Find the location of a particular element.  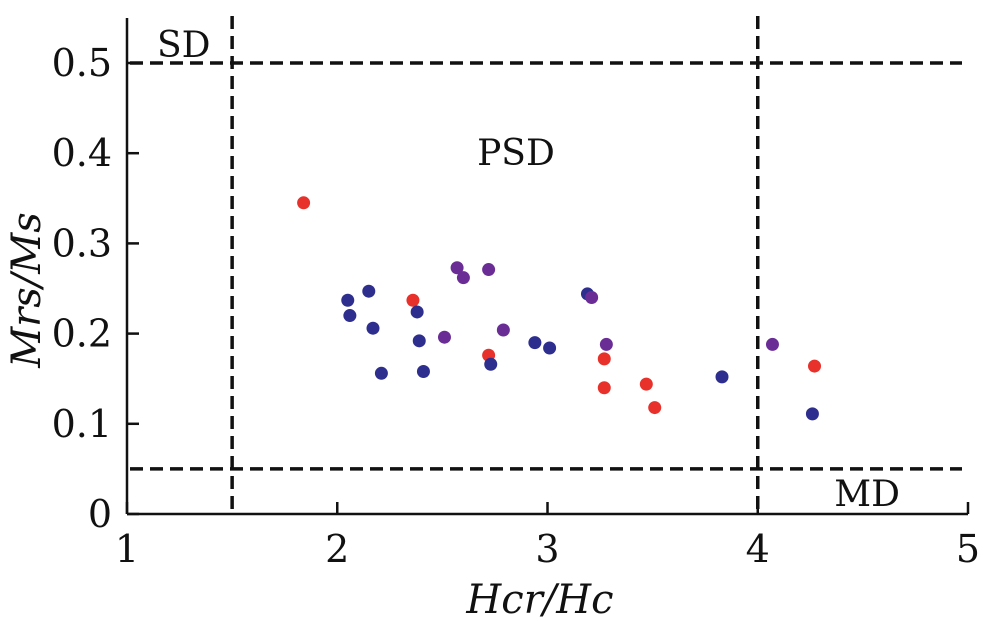

x-ticks: 1 2 3 4 5 is located at coordinates (547, 536).